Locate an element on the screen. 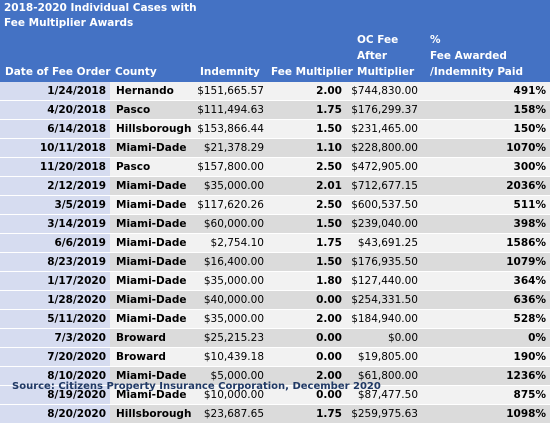  cell-indemnity: $10,439.18 is located at coordinates (230, 357).